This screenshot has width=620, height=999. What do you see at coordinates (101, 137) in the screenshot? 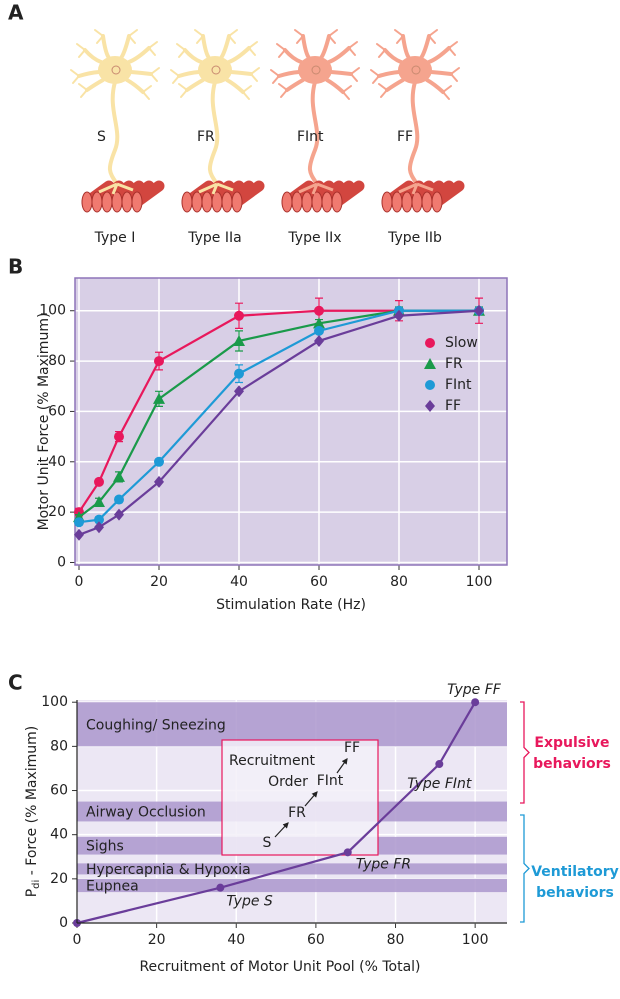
I see `motor-unit-type: S` at bounding box center [101, 137].